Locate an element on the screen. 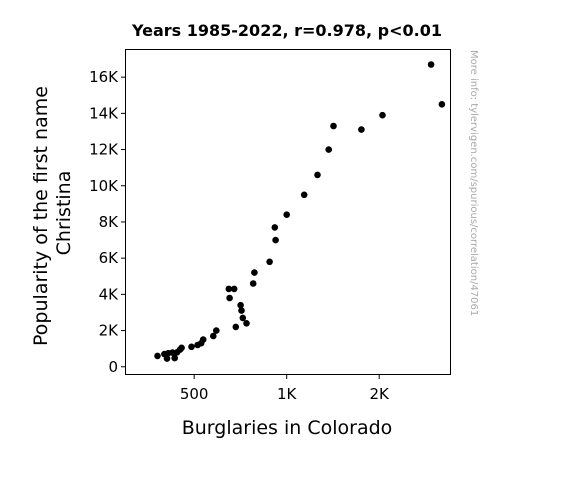  y-axis-label-line-2: Christina is located at coordinates (64, 213).